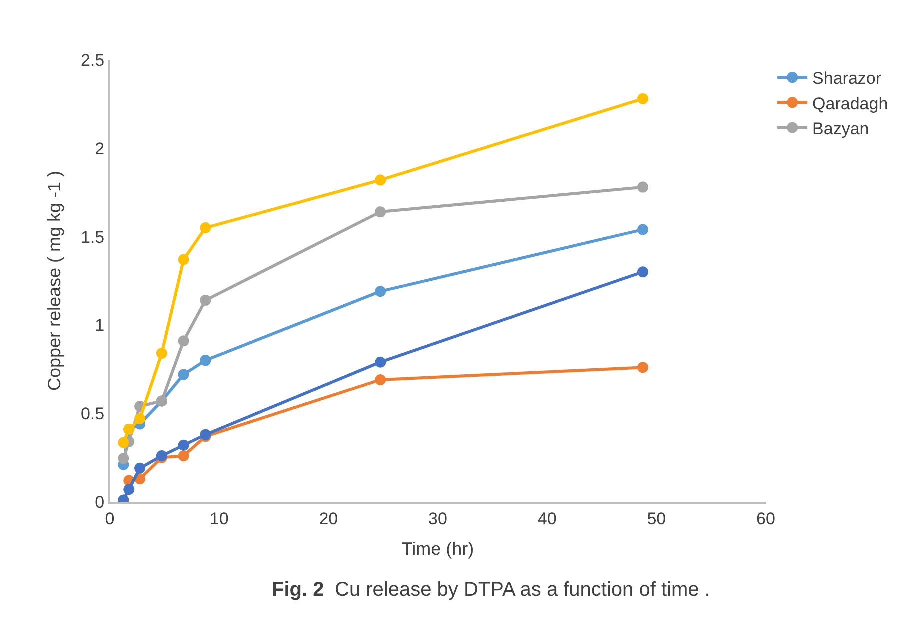 The height and width of the screenshot is (622, 916). I want to click on x-tick-label: 40, so click(547, 518).